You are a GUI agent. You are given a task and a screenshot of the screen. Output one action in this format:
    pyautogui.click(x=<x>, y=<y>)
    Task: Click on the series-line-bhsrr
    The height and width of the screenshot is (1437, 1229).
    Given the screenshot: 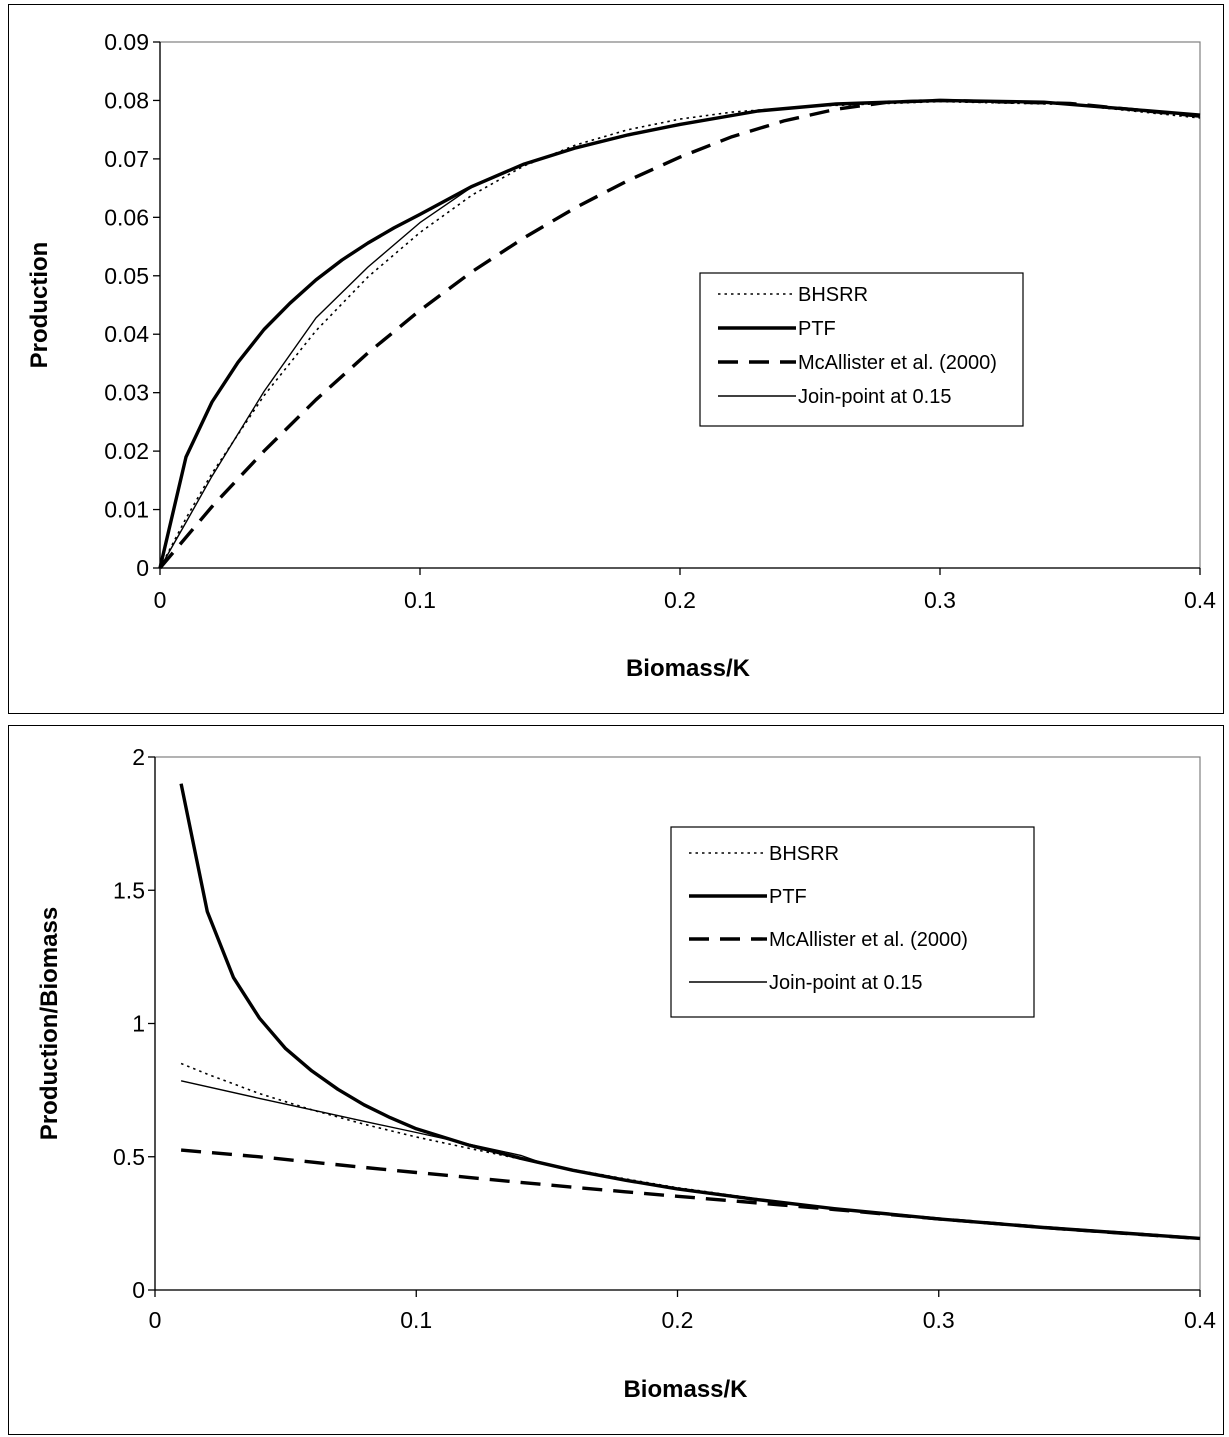 What is the action you would take?
    pyautogui.click(x=690, y=1151)
    